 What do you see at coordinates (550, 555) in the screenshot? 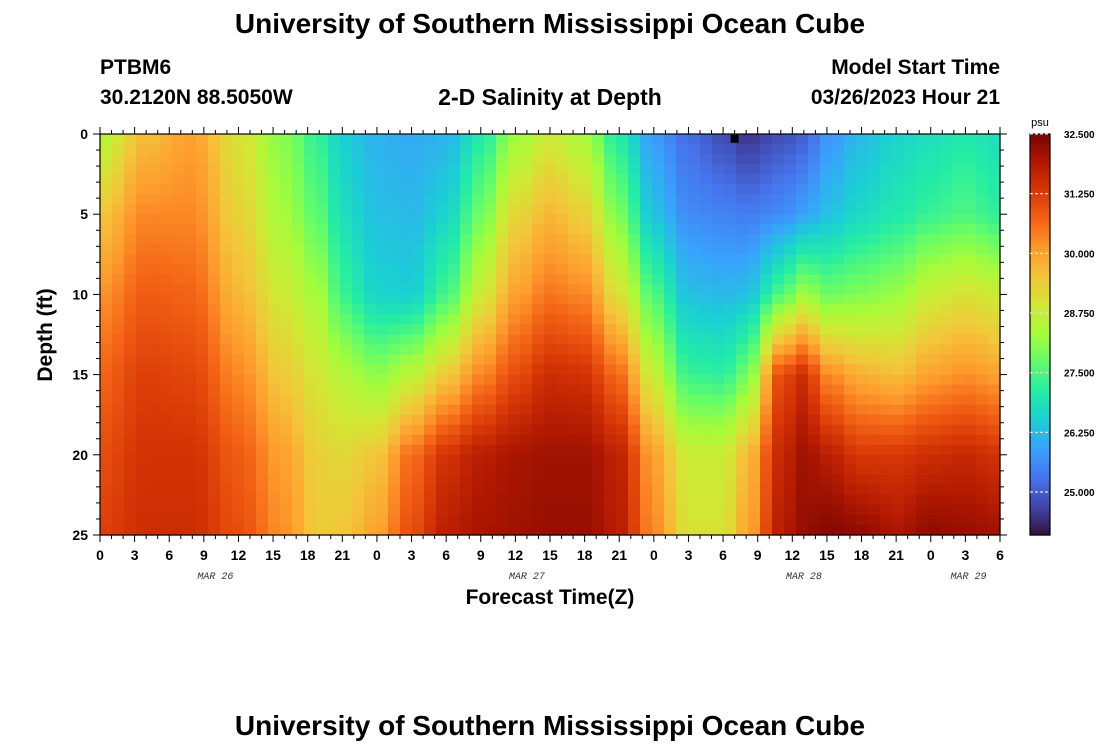
I see `x-tick-label: 15` at bounding box center [550, 555].